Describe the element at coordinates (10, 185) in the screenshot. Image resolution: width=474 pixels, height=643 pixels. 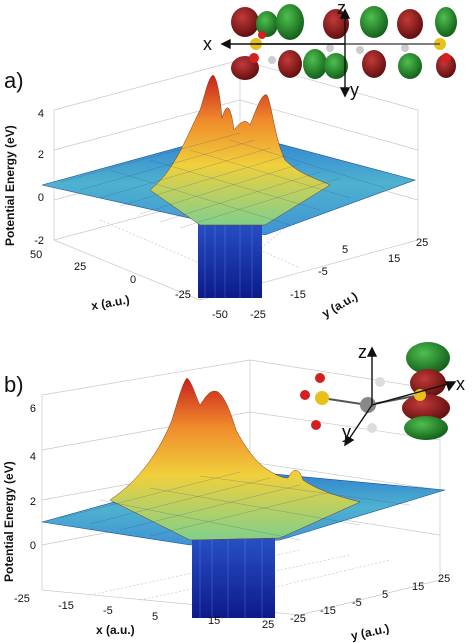
I see `panel-a-z-label: Potential Energy (eV)` at that location.